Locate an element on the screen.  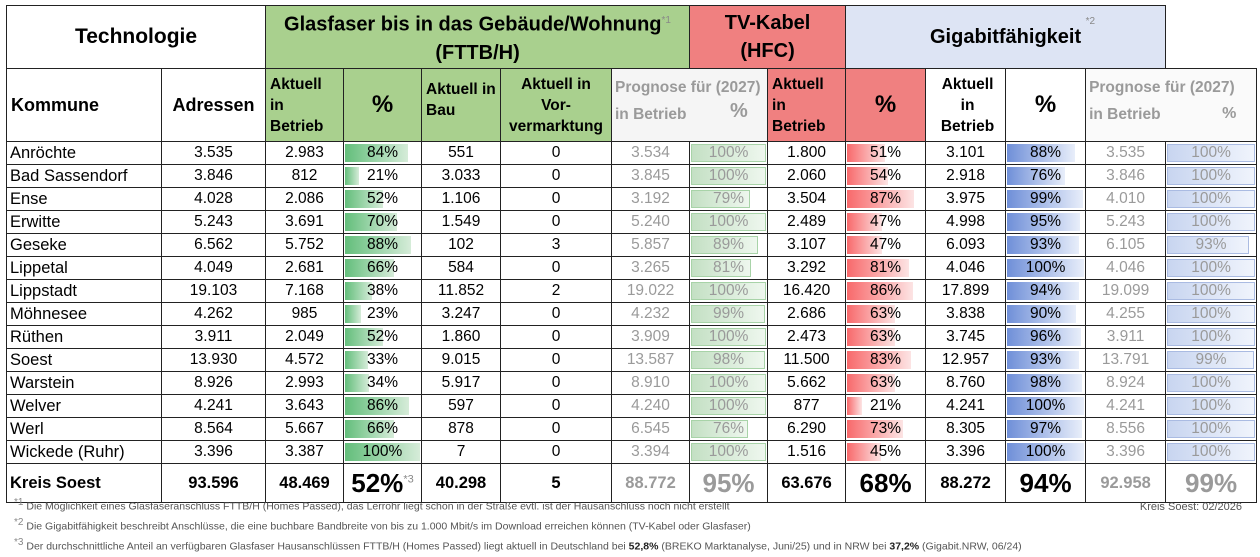
giga-pct-cell: 100% is located at coordinates (1046, 452).